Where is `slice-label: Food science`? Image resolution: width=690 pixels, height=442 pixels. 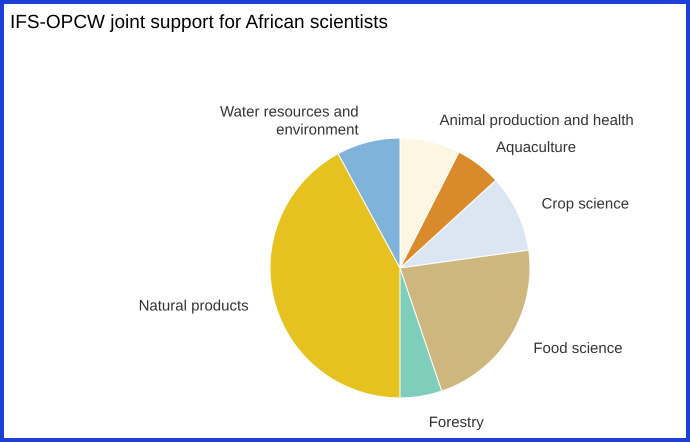
slice-label: Food science is located at coordinates (578, 348).